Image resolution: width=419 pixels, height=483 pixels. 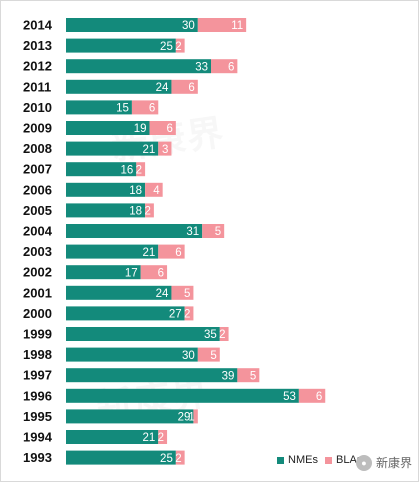 I want to click on legend-swatch-blas, so click(x=328, y=460).